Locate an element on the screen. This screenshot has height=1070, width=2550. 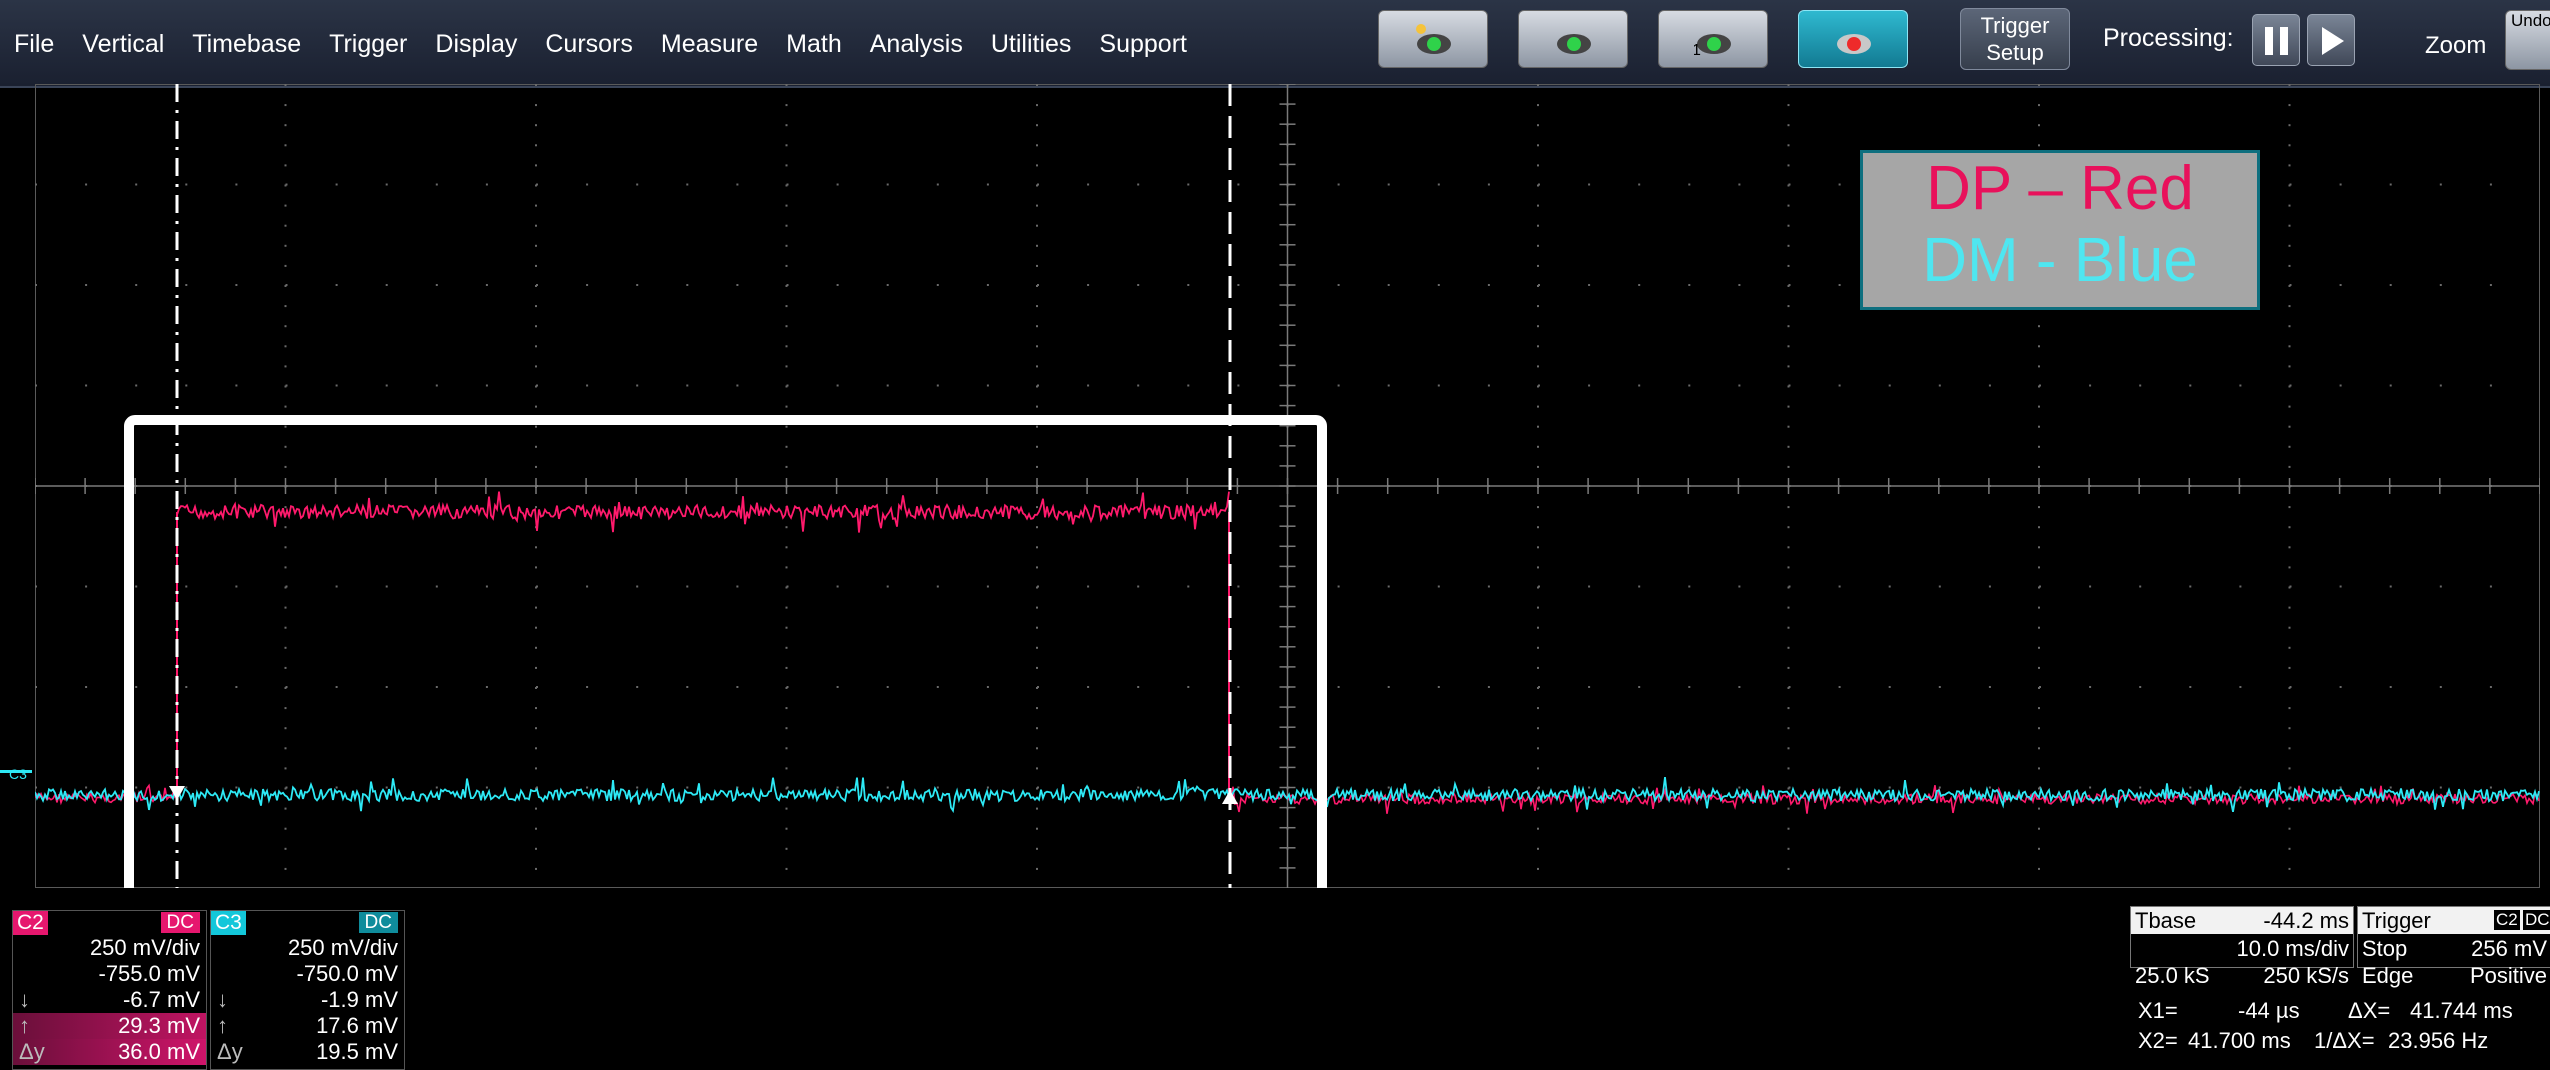
pause-icon is located at coordinates (2276, 41).